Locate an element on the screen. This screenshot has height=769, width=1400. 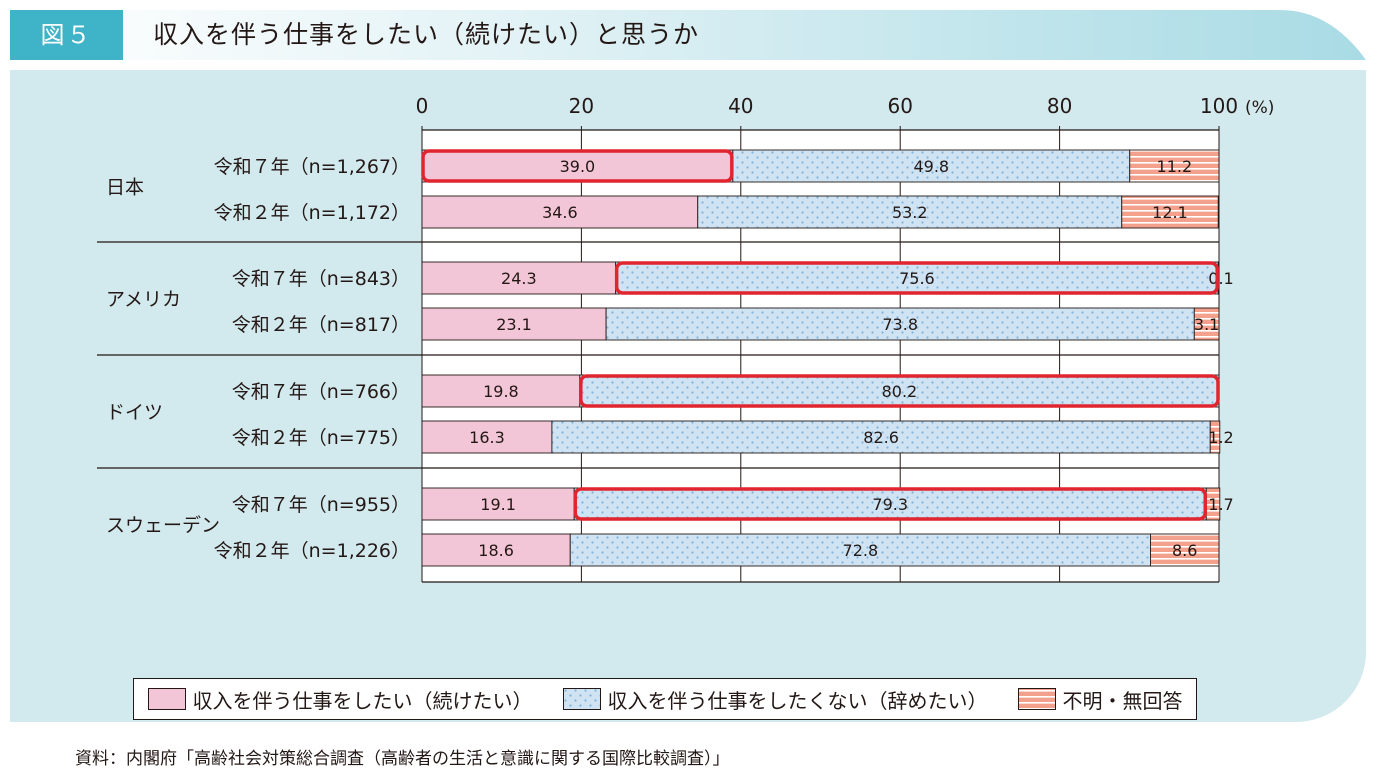
x-tick-label: 100 is located at coordinates (1219, 106).